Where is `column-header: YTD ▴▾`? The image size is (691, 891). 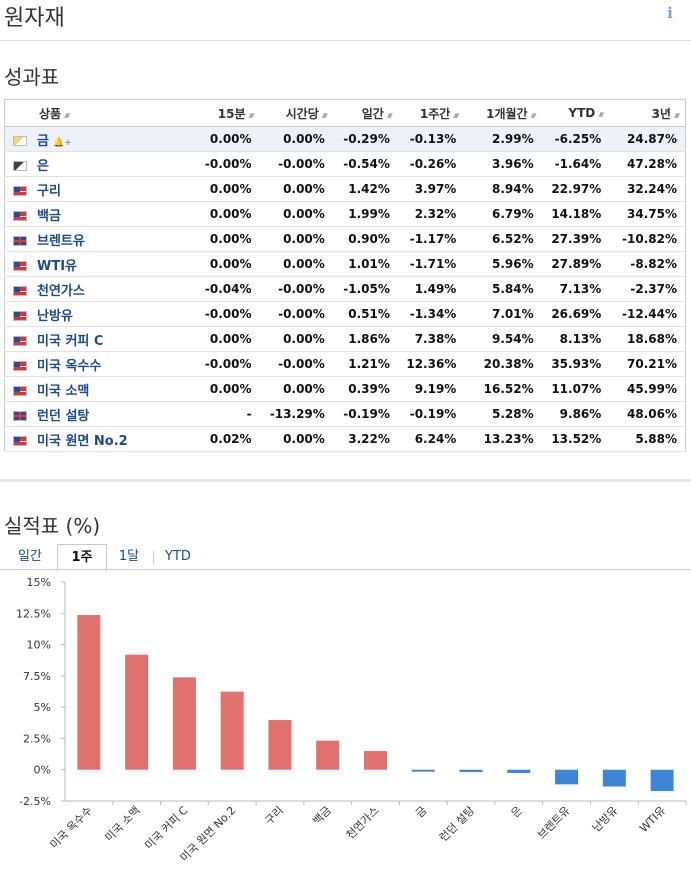 column-header: YTD ▴▾ is located at coordinates (575, 113).